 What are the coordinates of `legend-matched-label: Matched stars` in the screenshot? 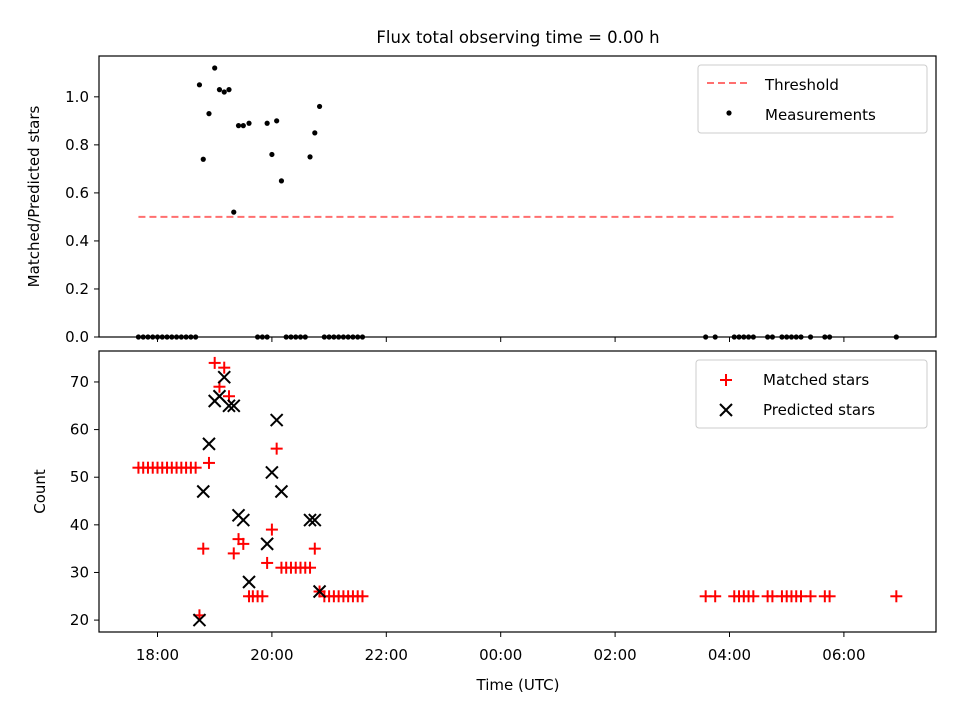 It's located at (816, 380).